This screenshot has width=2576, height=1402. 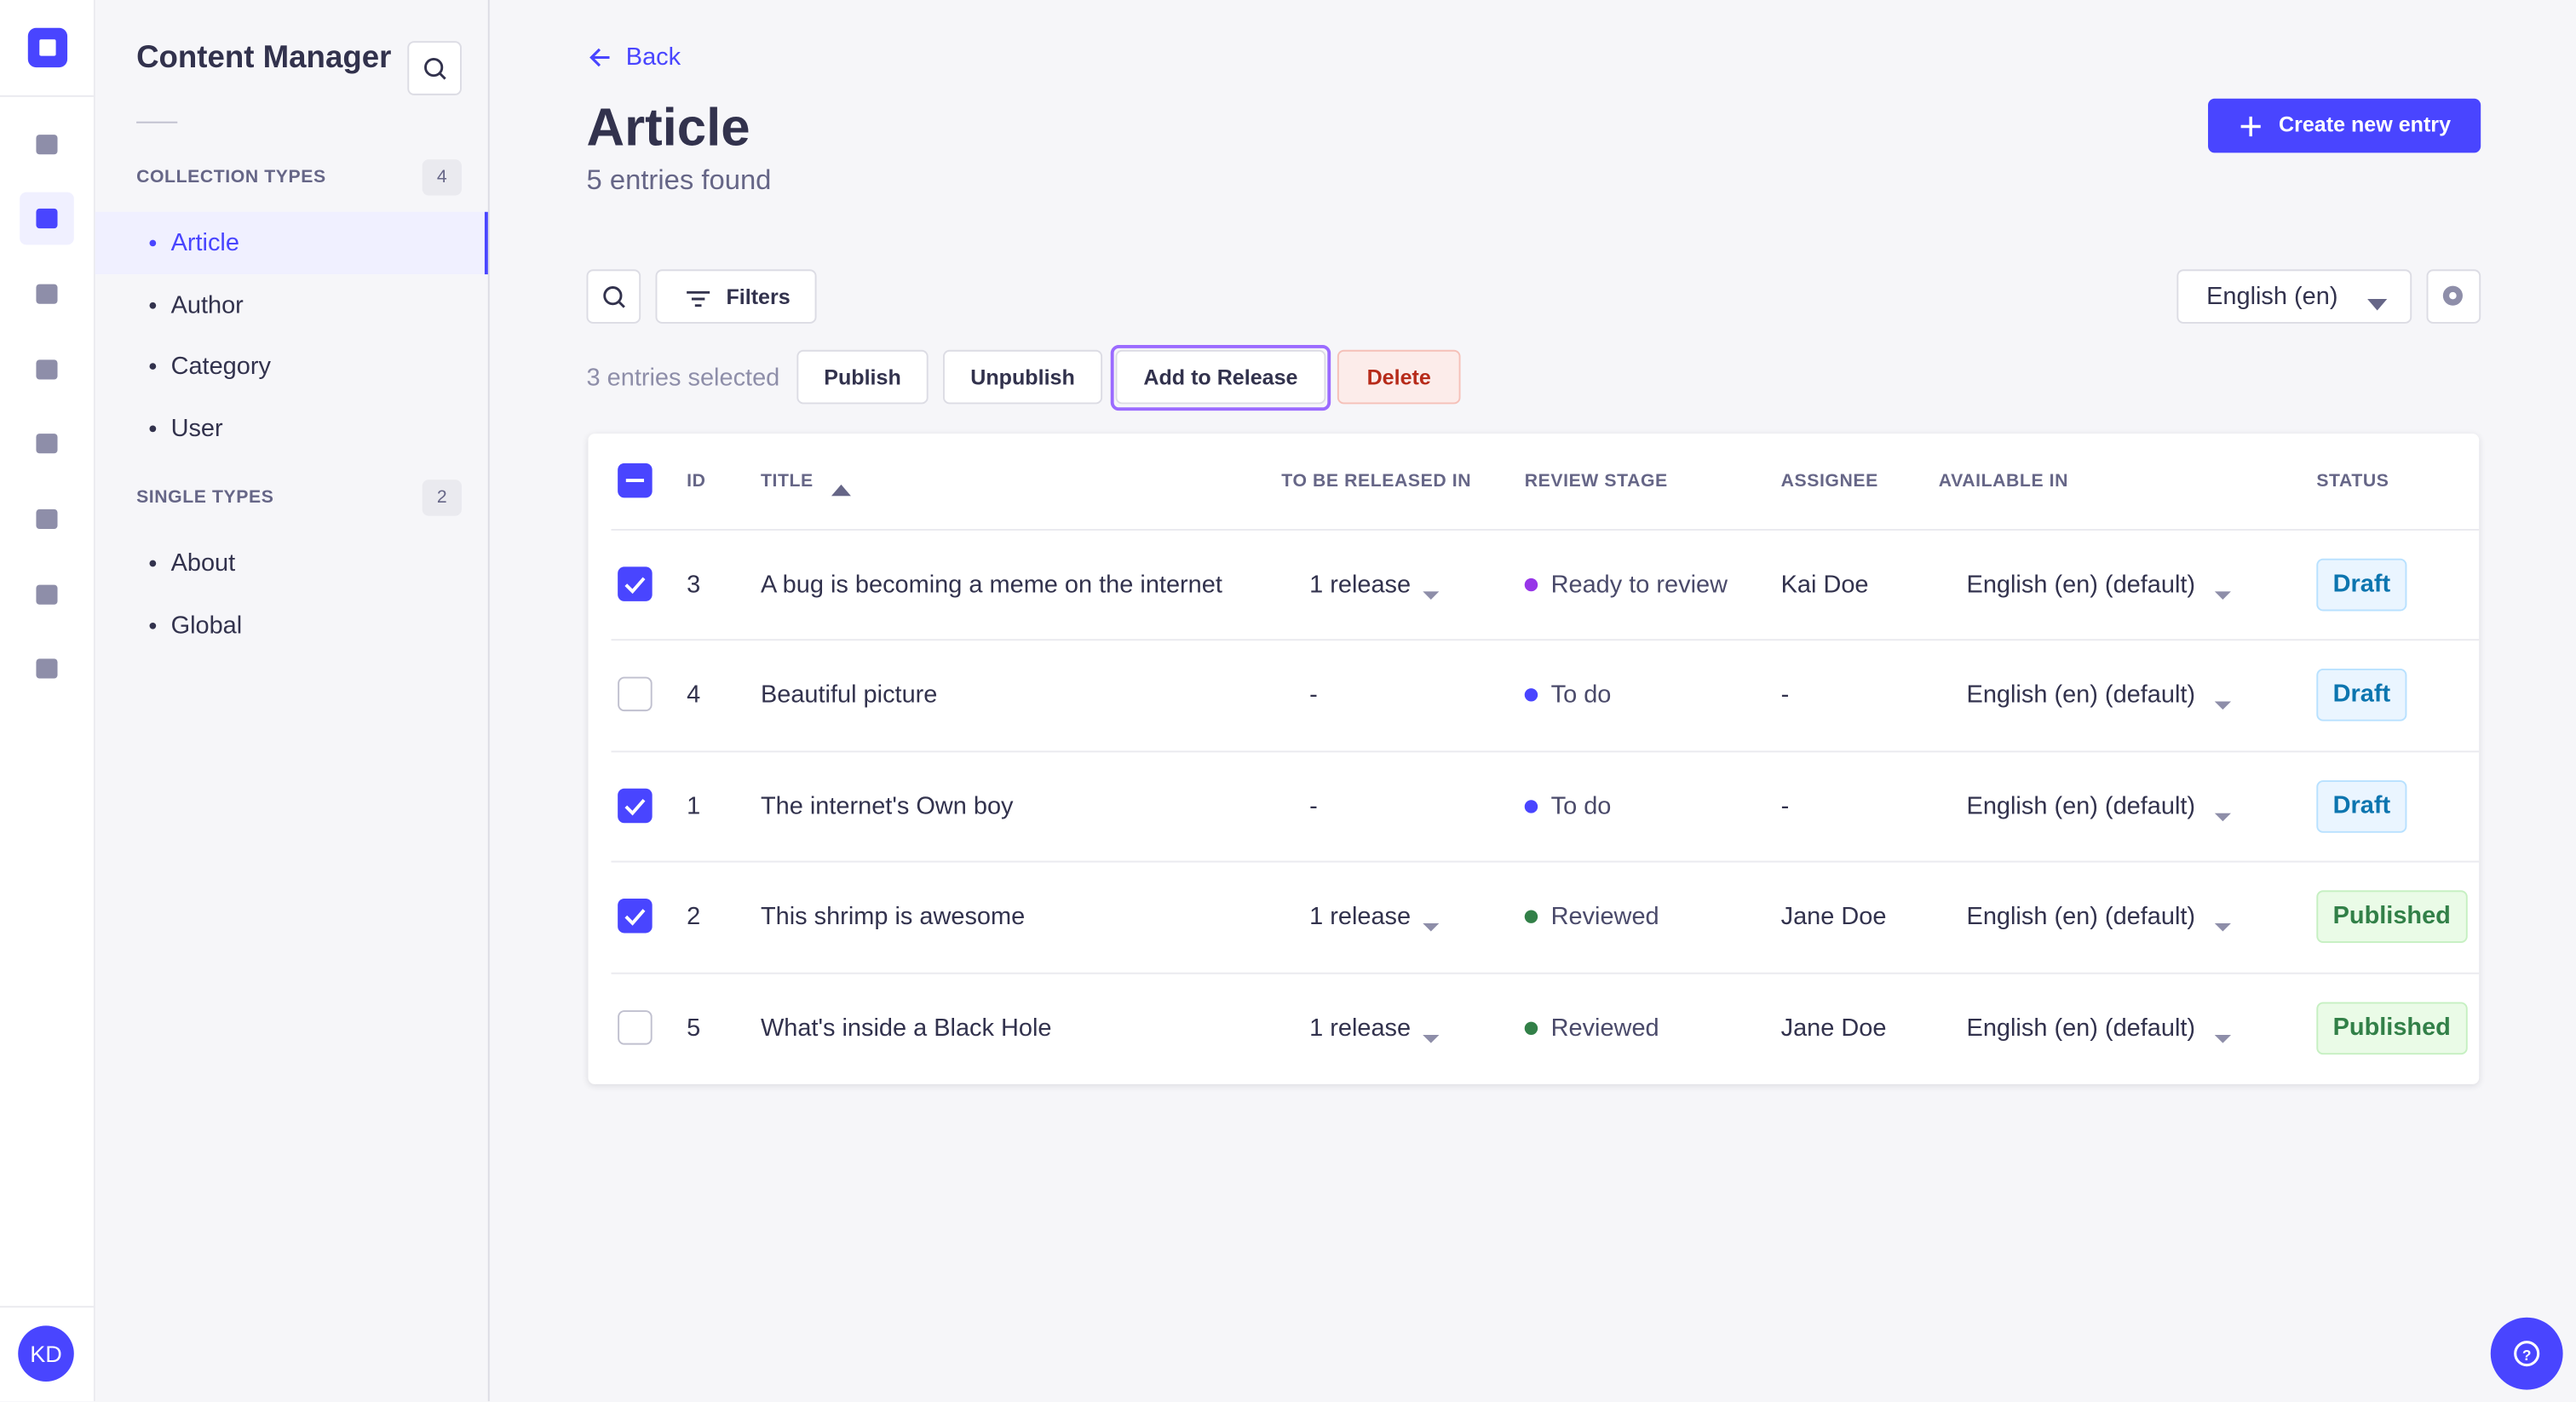 What do you see at coordinates (863, 377) in the screenshot?
I see `bulk-action: Publish` at bounding box center [863, 377].